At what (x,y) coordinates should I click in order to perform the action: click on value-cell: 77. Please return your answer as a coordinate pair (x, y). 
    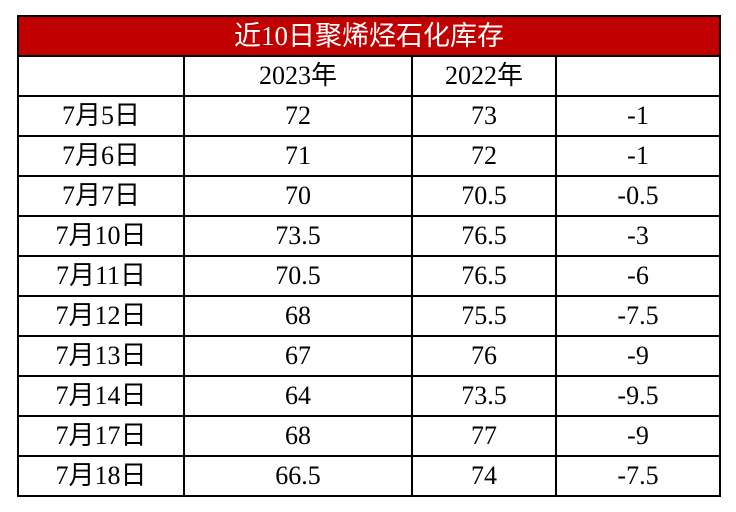
    Looking at the image, I should click on (484, 436).